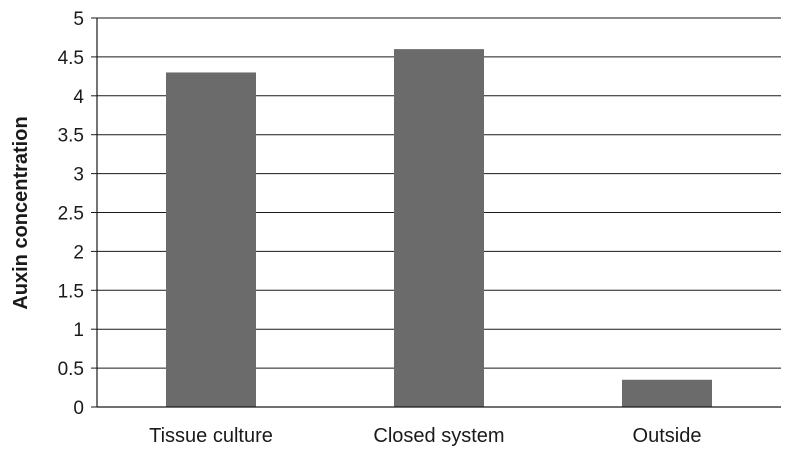  I want to click on y-tick-label: 4.5, so click(71, 58).